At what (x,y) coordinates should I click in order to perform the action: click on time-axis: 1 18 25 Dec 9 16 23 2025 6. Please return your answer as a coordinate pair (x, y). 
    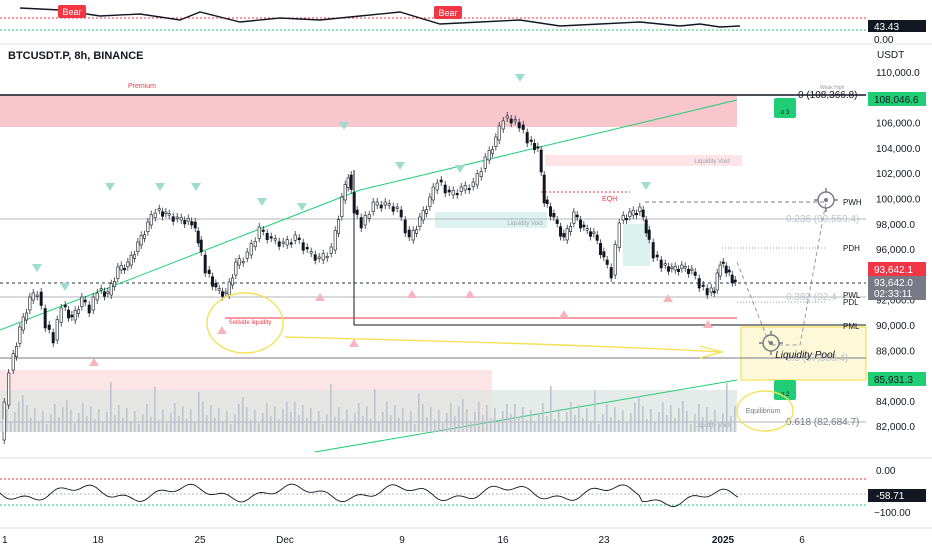
    Looking at the image, I should click on (403, 540).